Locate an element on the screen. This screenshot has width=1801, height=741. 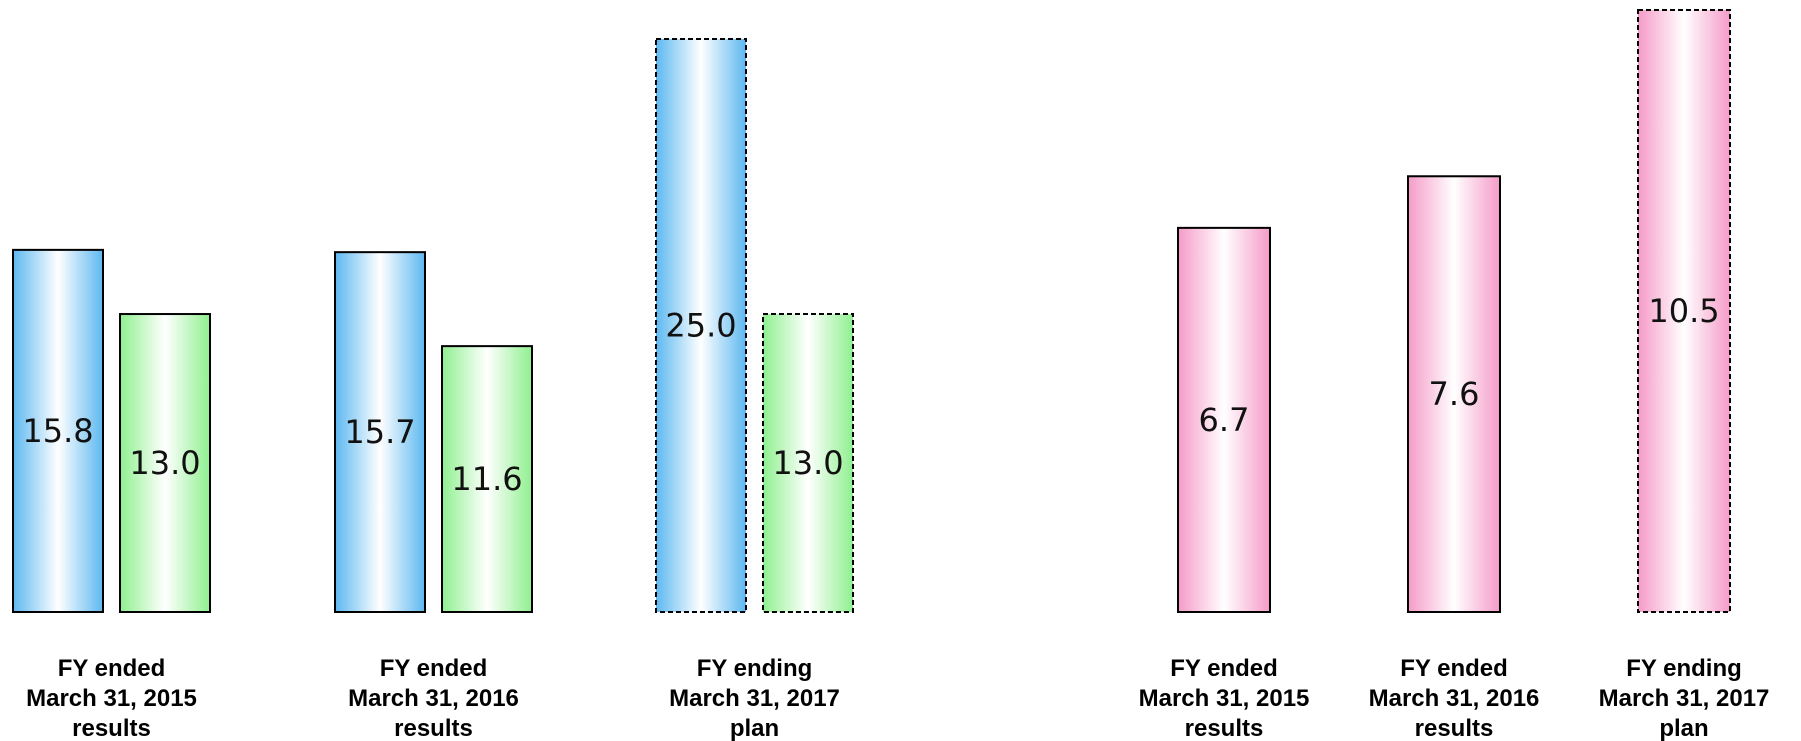
data-label-pink-3: 10.5 is located at coordinates (1683, 311).